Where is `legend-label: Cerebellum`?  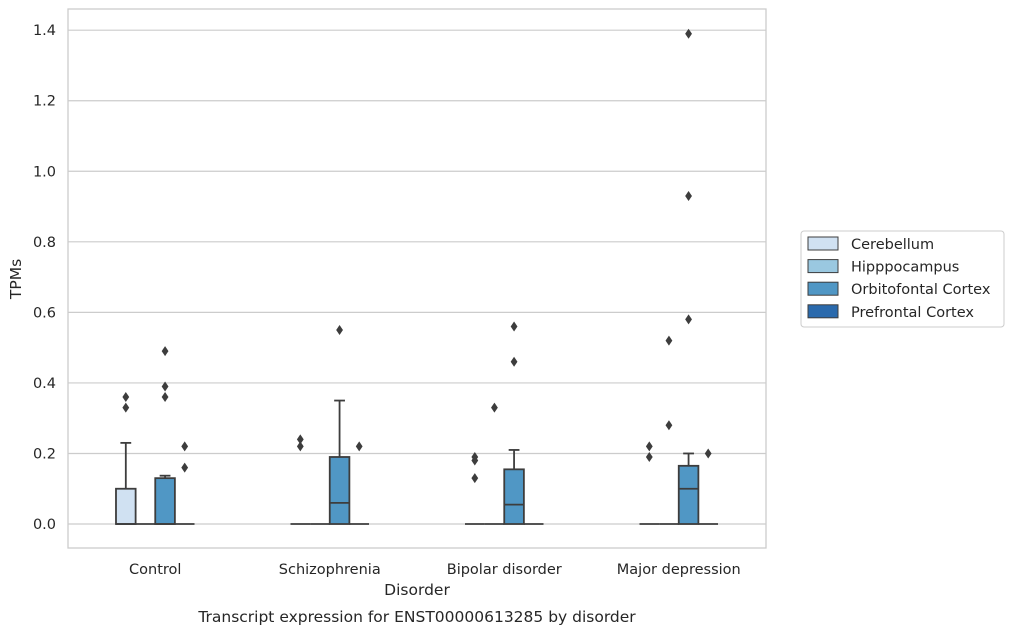 legend-label: Cerebellum is located at coordinates (892, 245).